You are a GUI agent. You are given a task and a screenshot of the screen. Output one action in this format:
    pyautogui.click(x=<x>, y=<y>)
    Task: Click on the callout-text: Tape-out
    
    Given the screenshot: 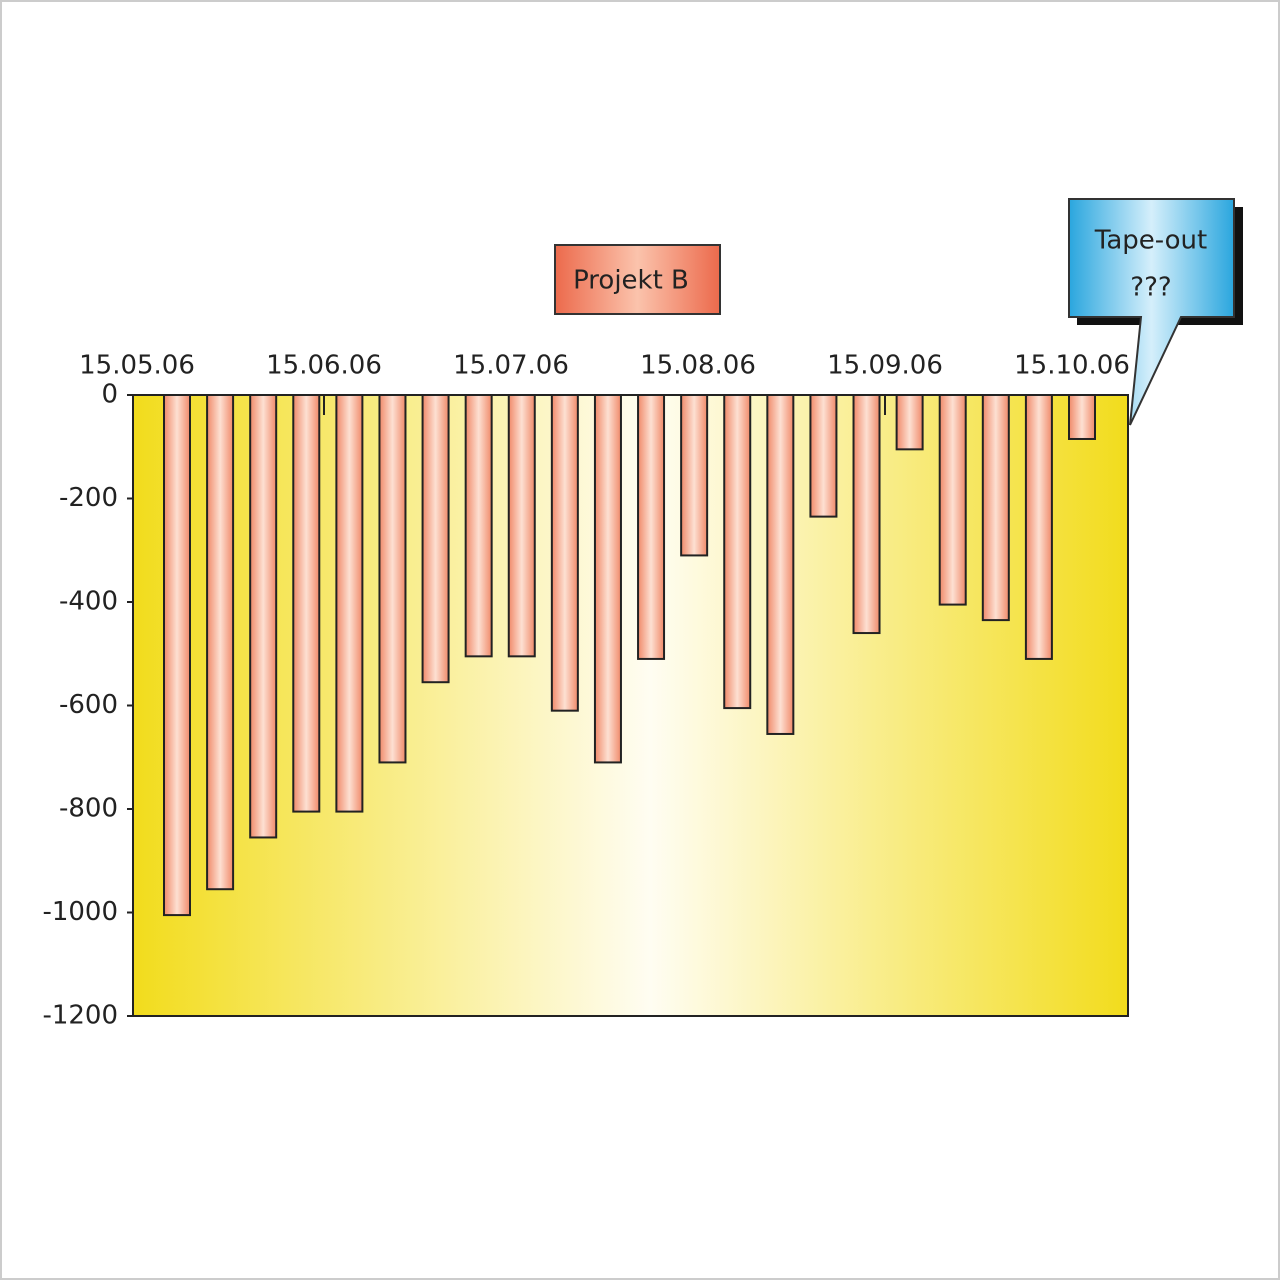 What is the action you would take?
    pyautogui.click(x=1150, y=241)
    